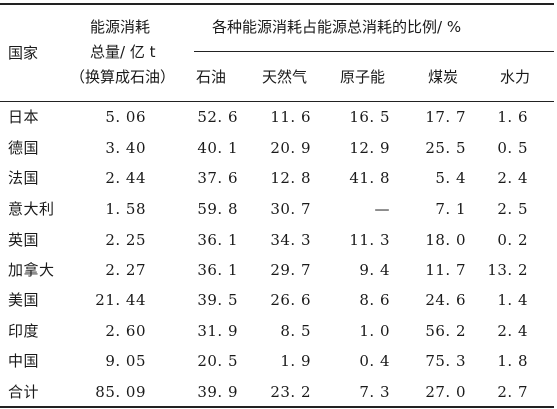 The image size is (557, 409). I want to click on nuclear-cell: 9. 4, so click(374, 270).